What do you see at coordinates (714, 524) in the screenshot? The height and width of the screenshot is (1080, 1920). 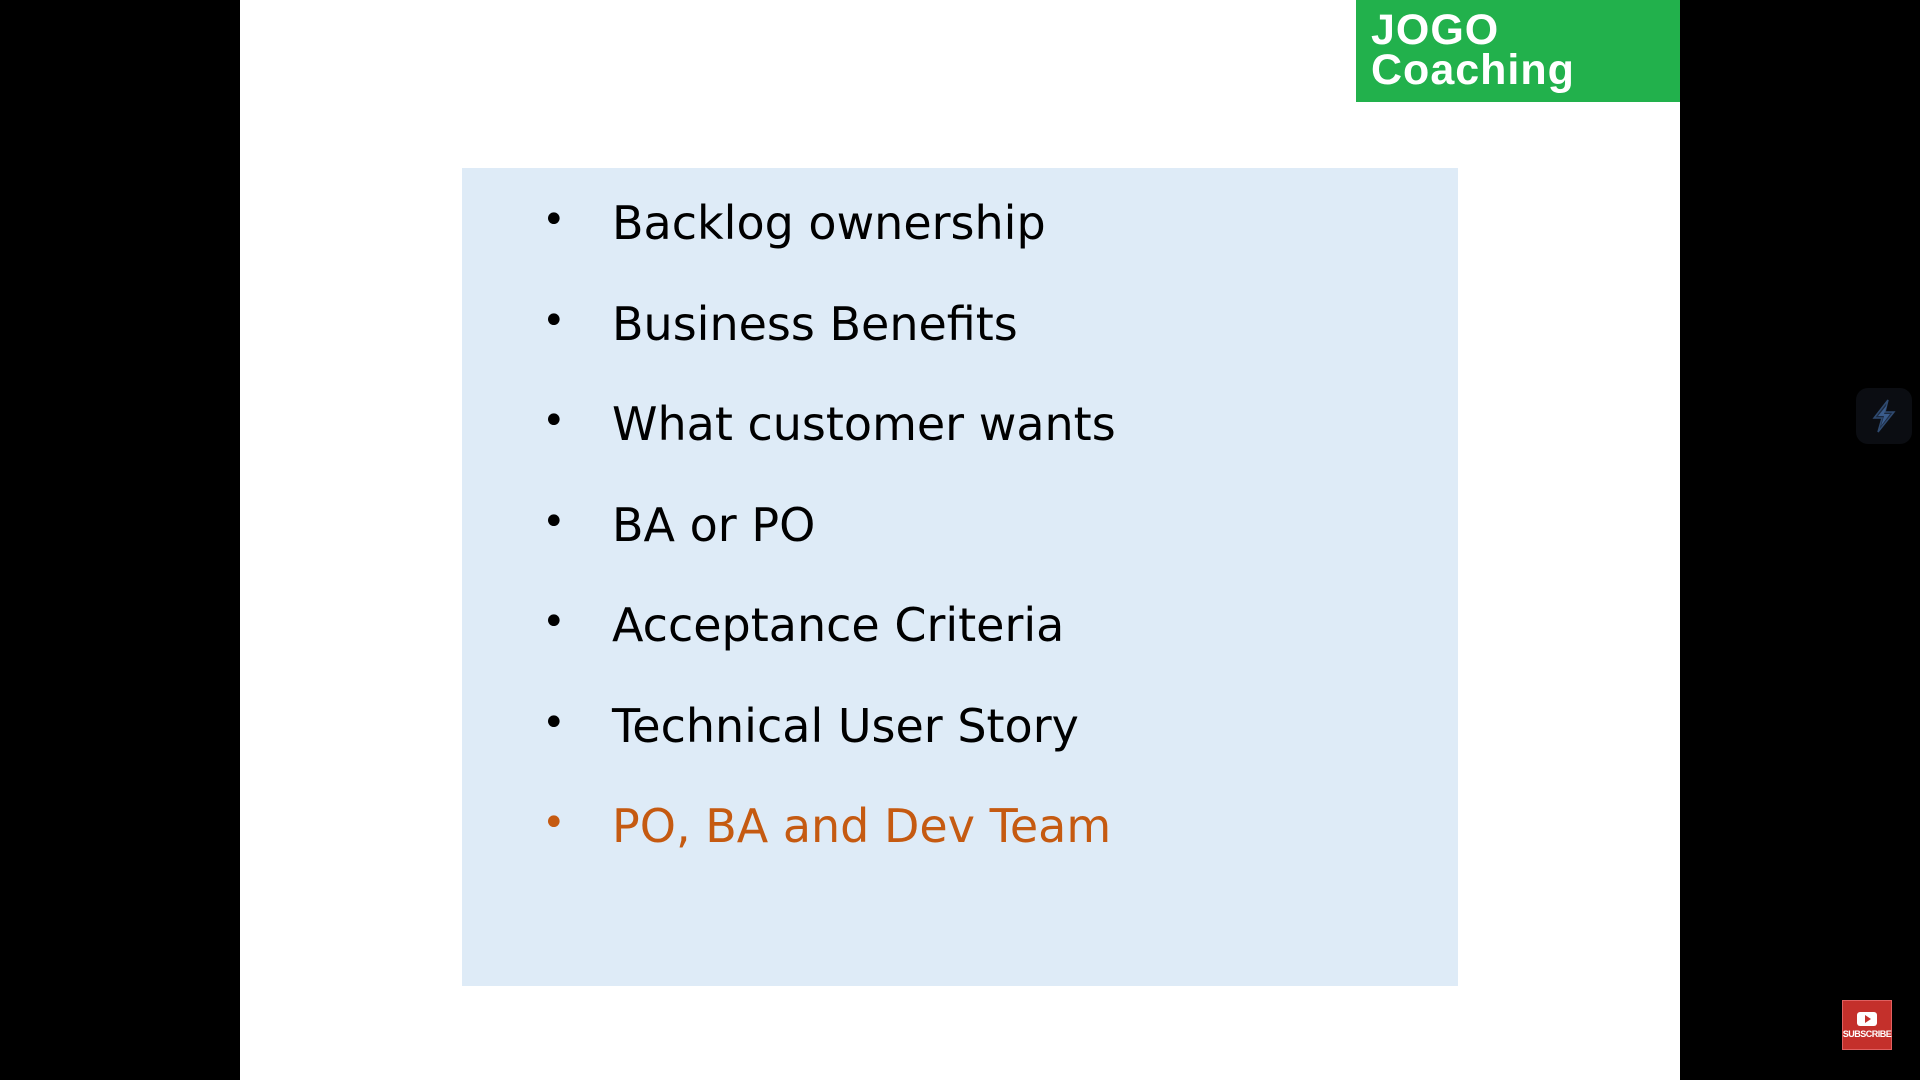 I see `bullet-text: BA or PO` at bounding box center [714, 524].